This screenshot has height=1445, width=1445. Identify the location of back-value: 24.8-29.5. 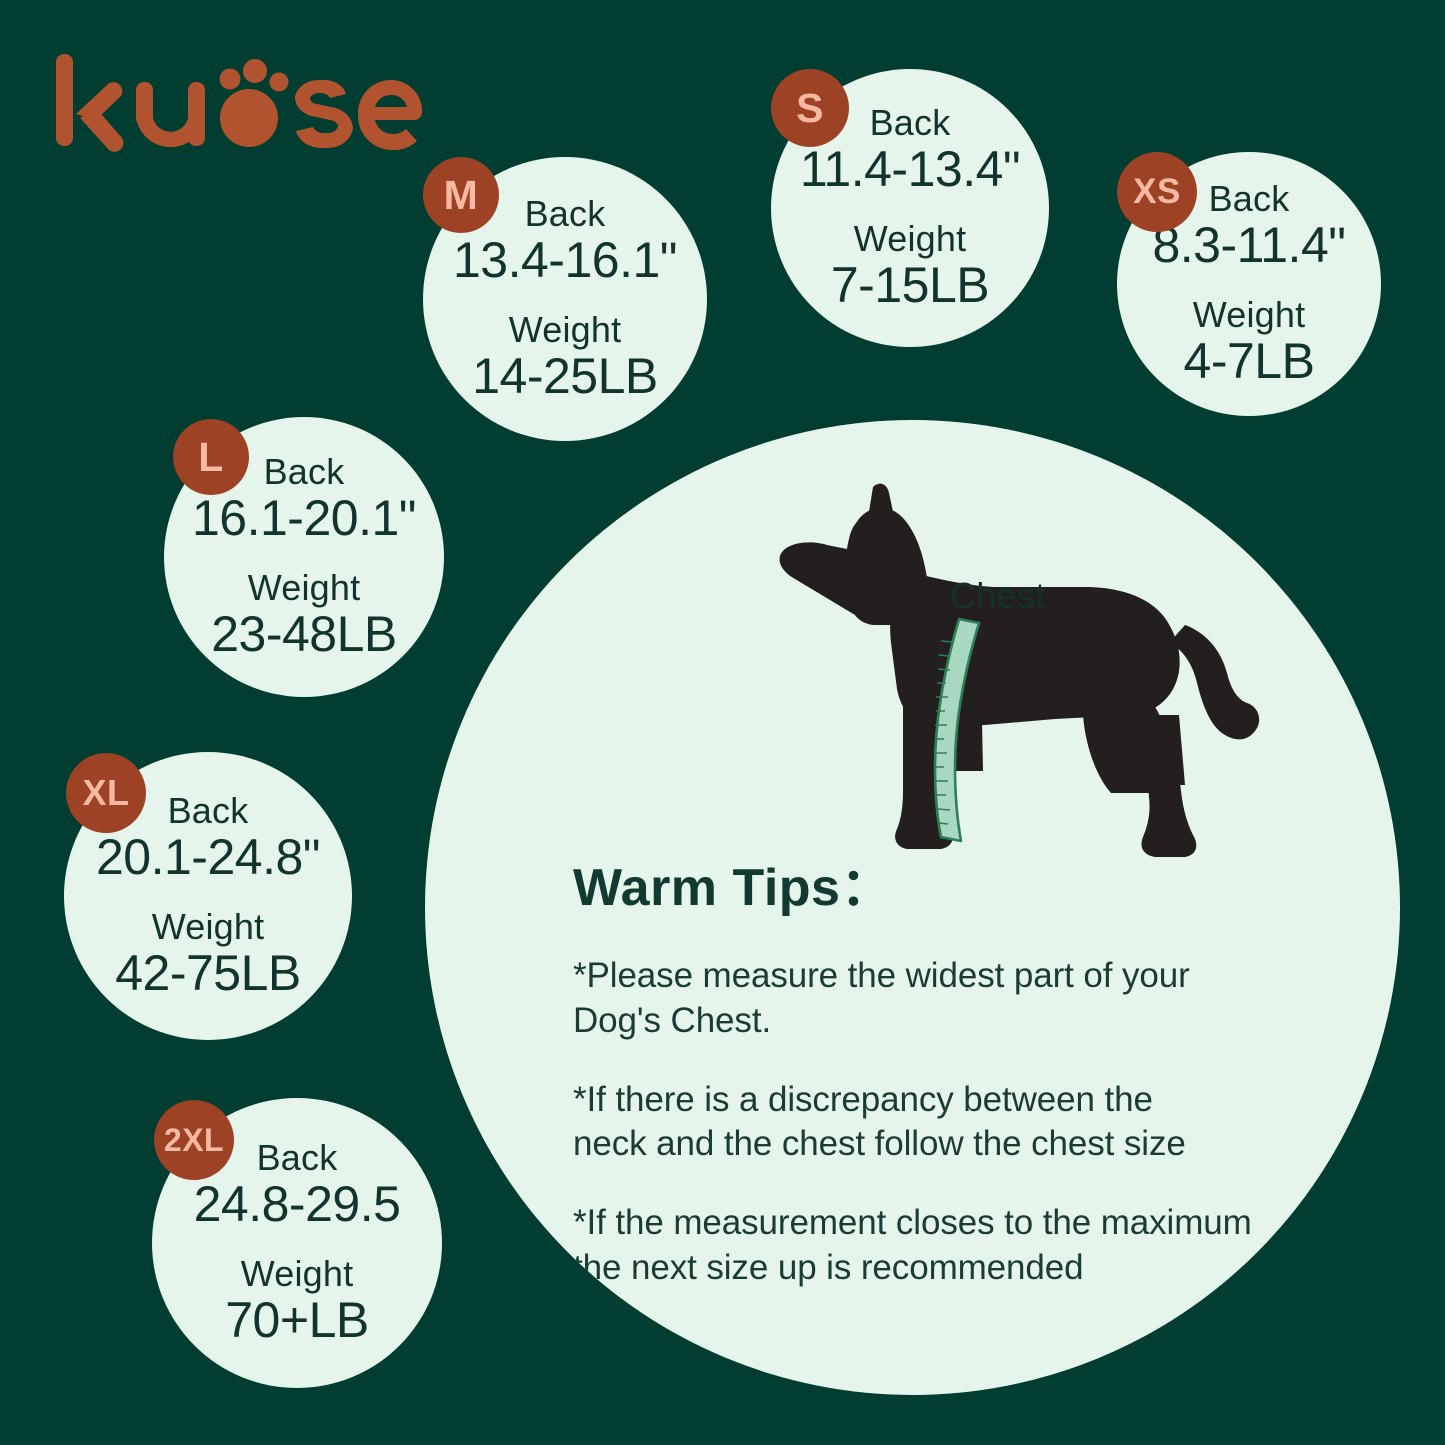
(297, 1204).